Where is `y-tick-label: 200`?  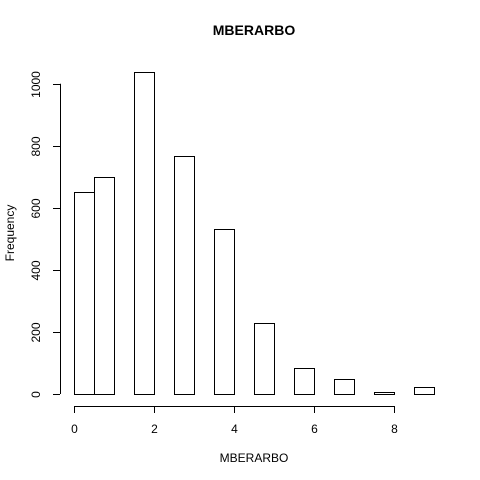 y-tick-label: 200 is located at coordinates (36, 332).